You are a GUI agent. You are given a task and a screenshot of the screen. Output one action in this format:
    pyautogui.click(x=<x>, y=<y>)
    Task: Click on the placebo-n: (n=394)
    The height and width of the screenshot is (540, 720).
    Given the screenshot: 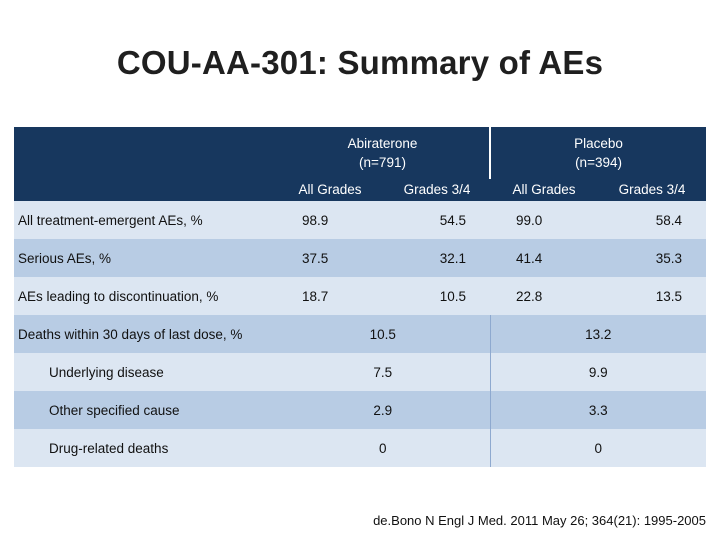 What is the action you would take?
    pyautogui.click(x=598, y=162)
    